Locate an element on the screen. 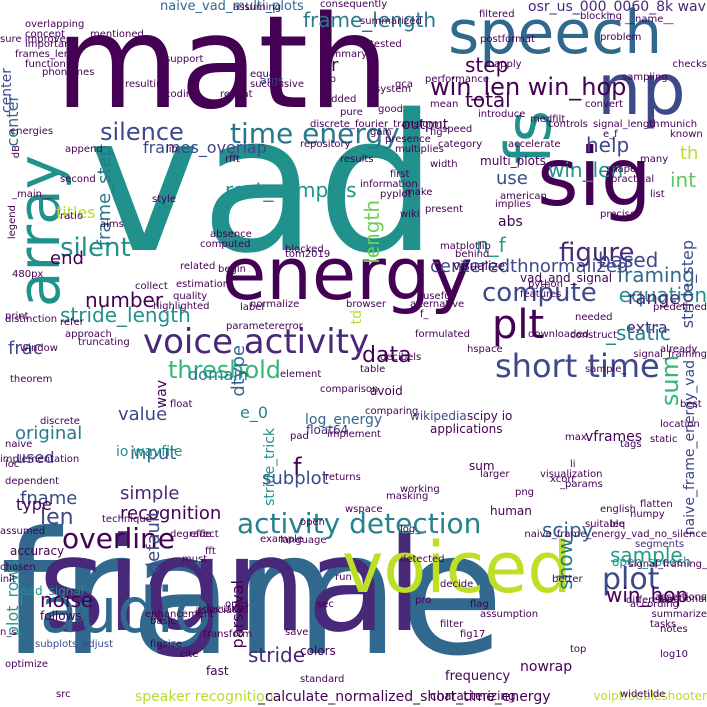  word-cloud-word: list is located at coordinates (657, 194).